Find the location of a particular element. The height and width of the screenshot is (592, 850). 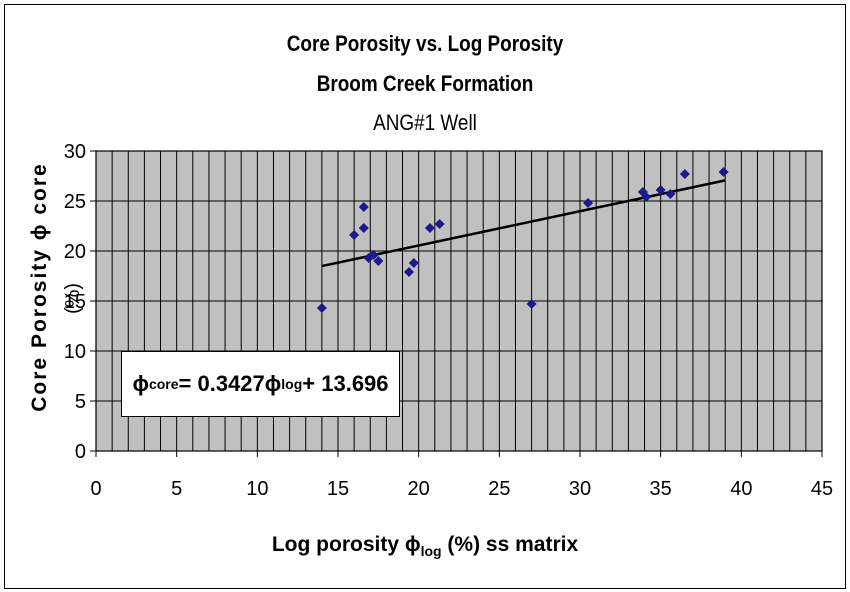

y-tick-label: 15 is located at coordinates (75, 302).